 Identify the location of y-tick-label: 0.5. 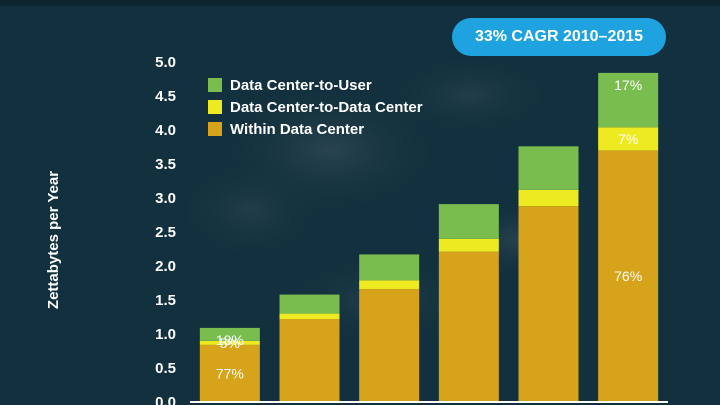
(165, 368).